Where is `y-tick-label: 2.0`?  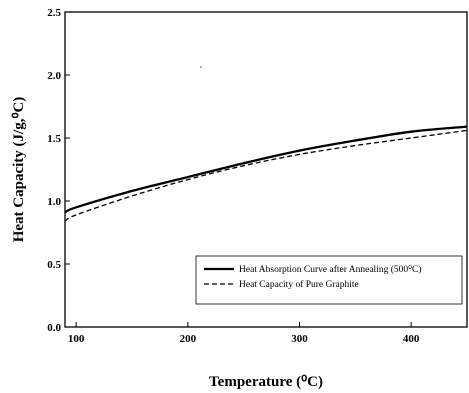
y-tick-label: 2.0 is located at coordinates (54, 76).